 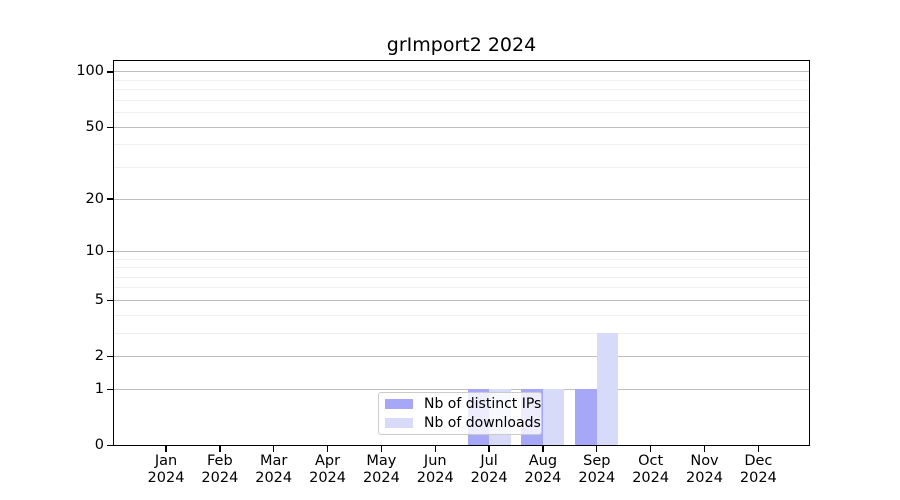 I want to click on legend: Nb of distinct IPs Nb of downloads, so click(x=460, y=413).